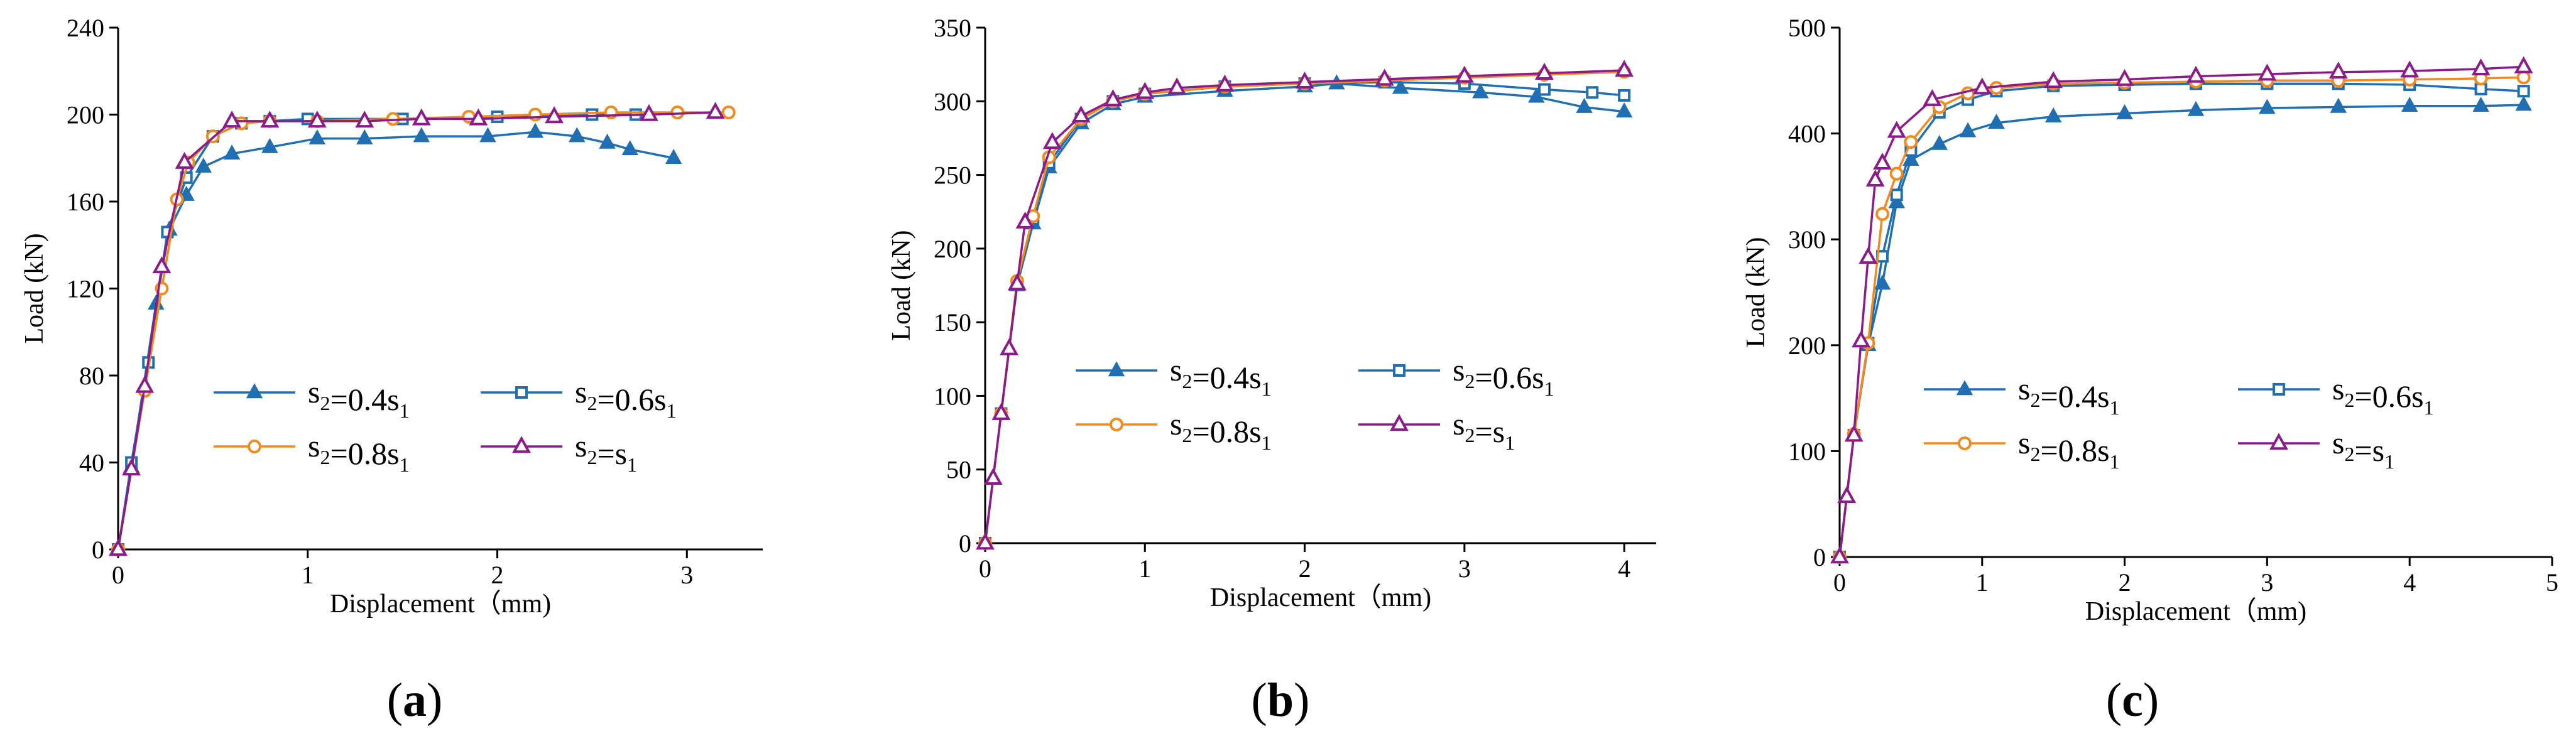 The width and height of the screenshot is (2576, 746). Describe the element at coordinates (91, 376) in the screenshot. I see `y-tick-label: 80` at that location.